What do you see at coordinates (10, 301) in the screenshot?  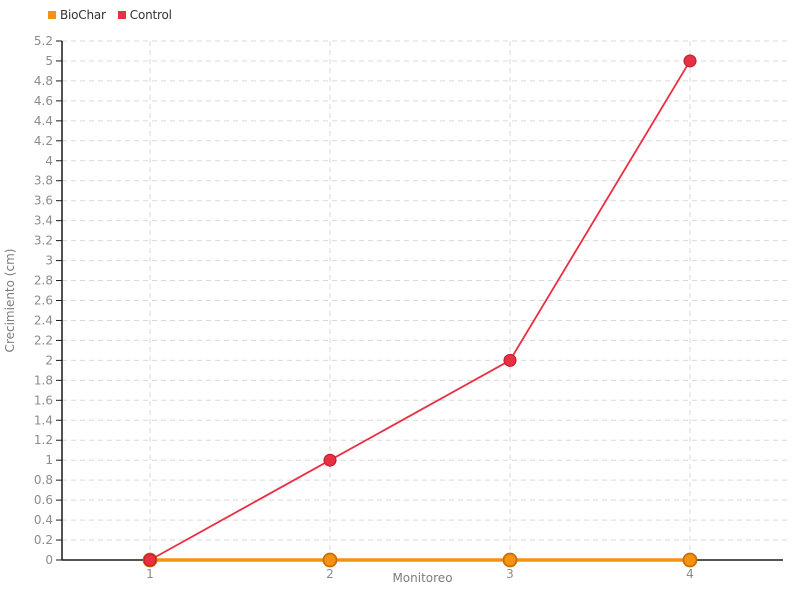 I see `y-axis-title: Crecimiento (cm)` at bounding box center [10, 301].